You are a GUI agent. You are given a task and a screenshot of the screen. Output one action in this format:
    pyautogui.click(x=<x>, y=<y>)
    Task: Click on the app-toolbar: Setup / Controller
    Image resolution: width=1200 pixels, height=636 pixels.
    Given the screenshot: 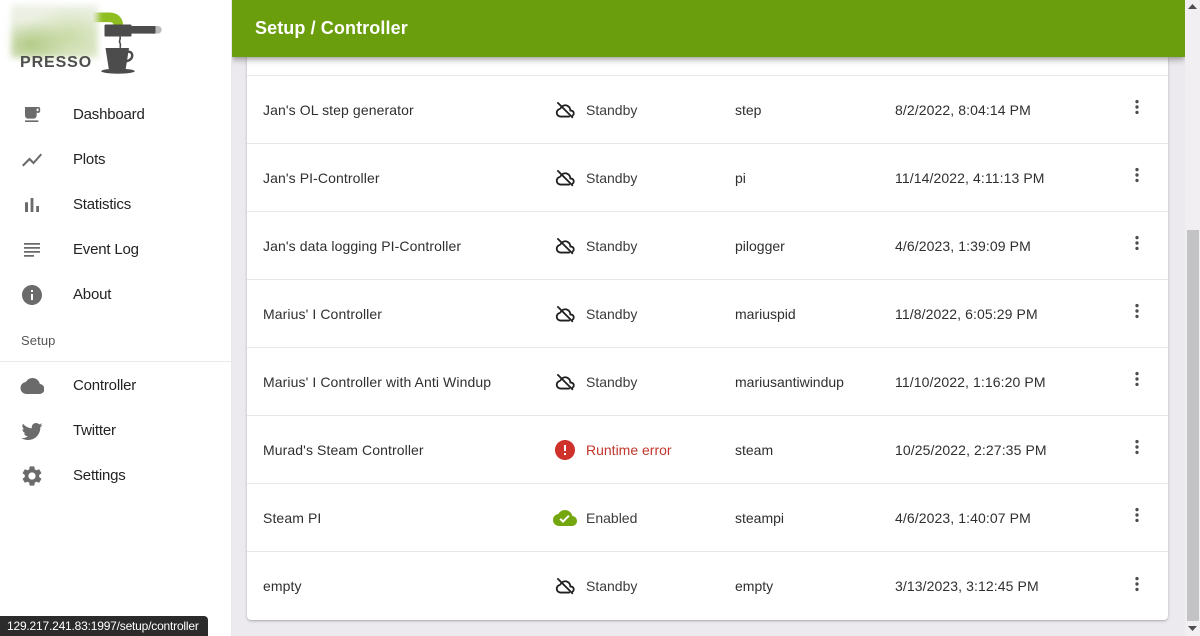 What is the action you would take?
    pyautogui.click(x=708, y=28)
    